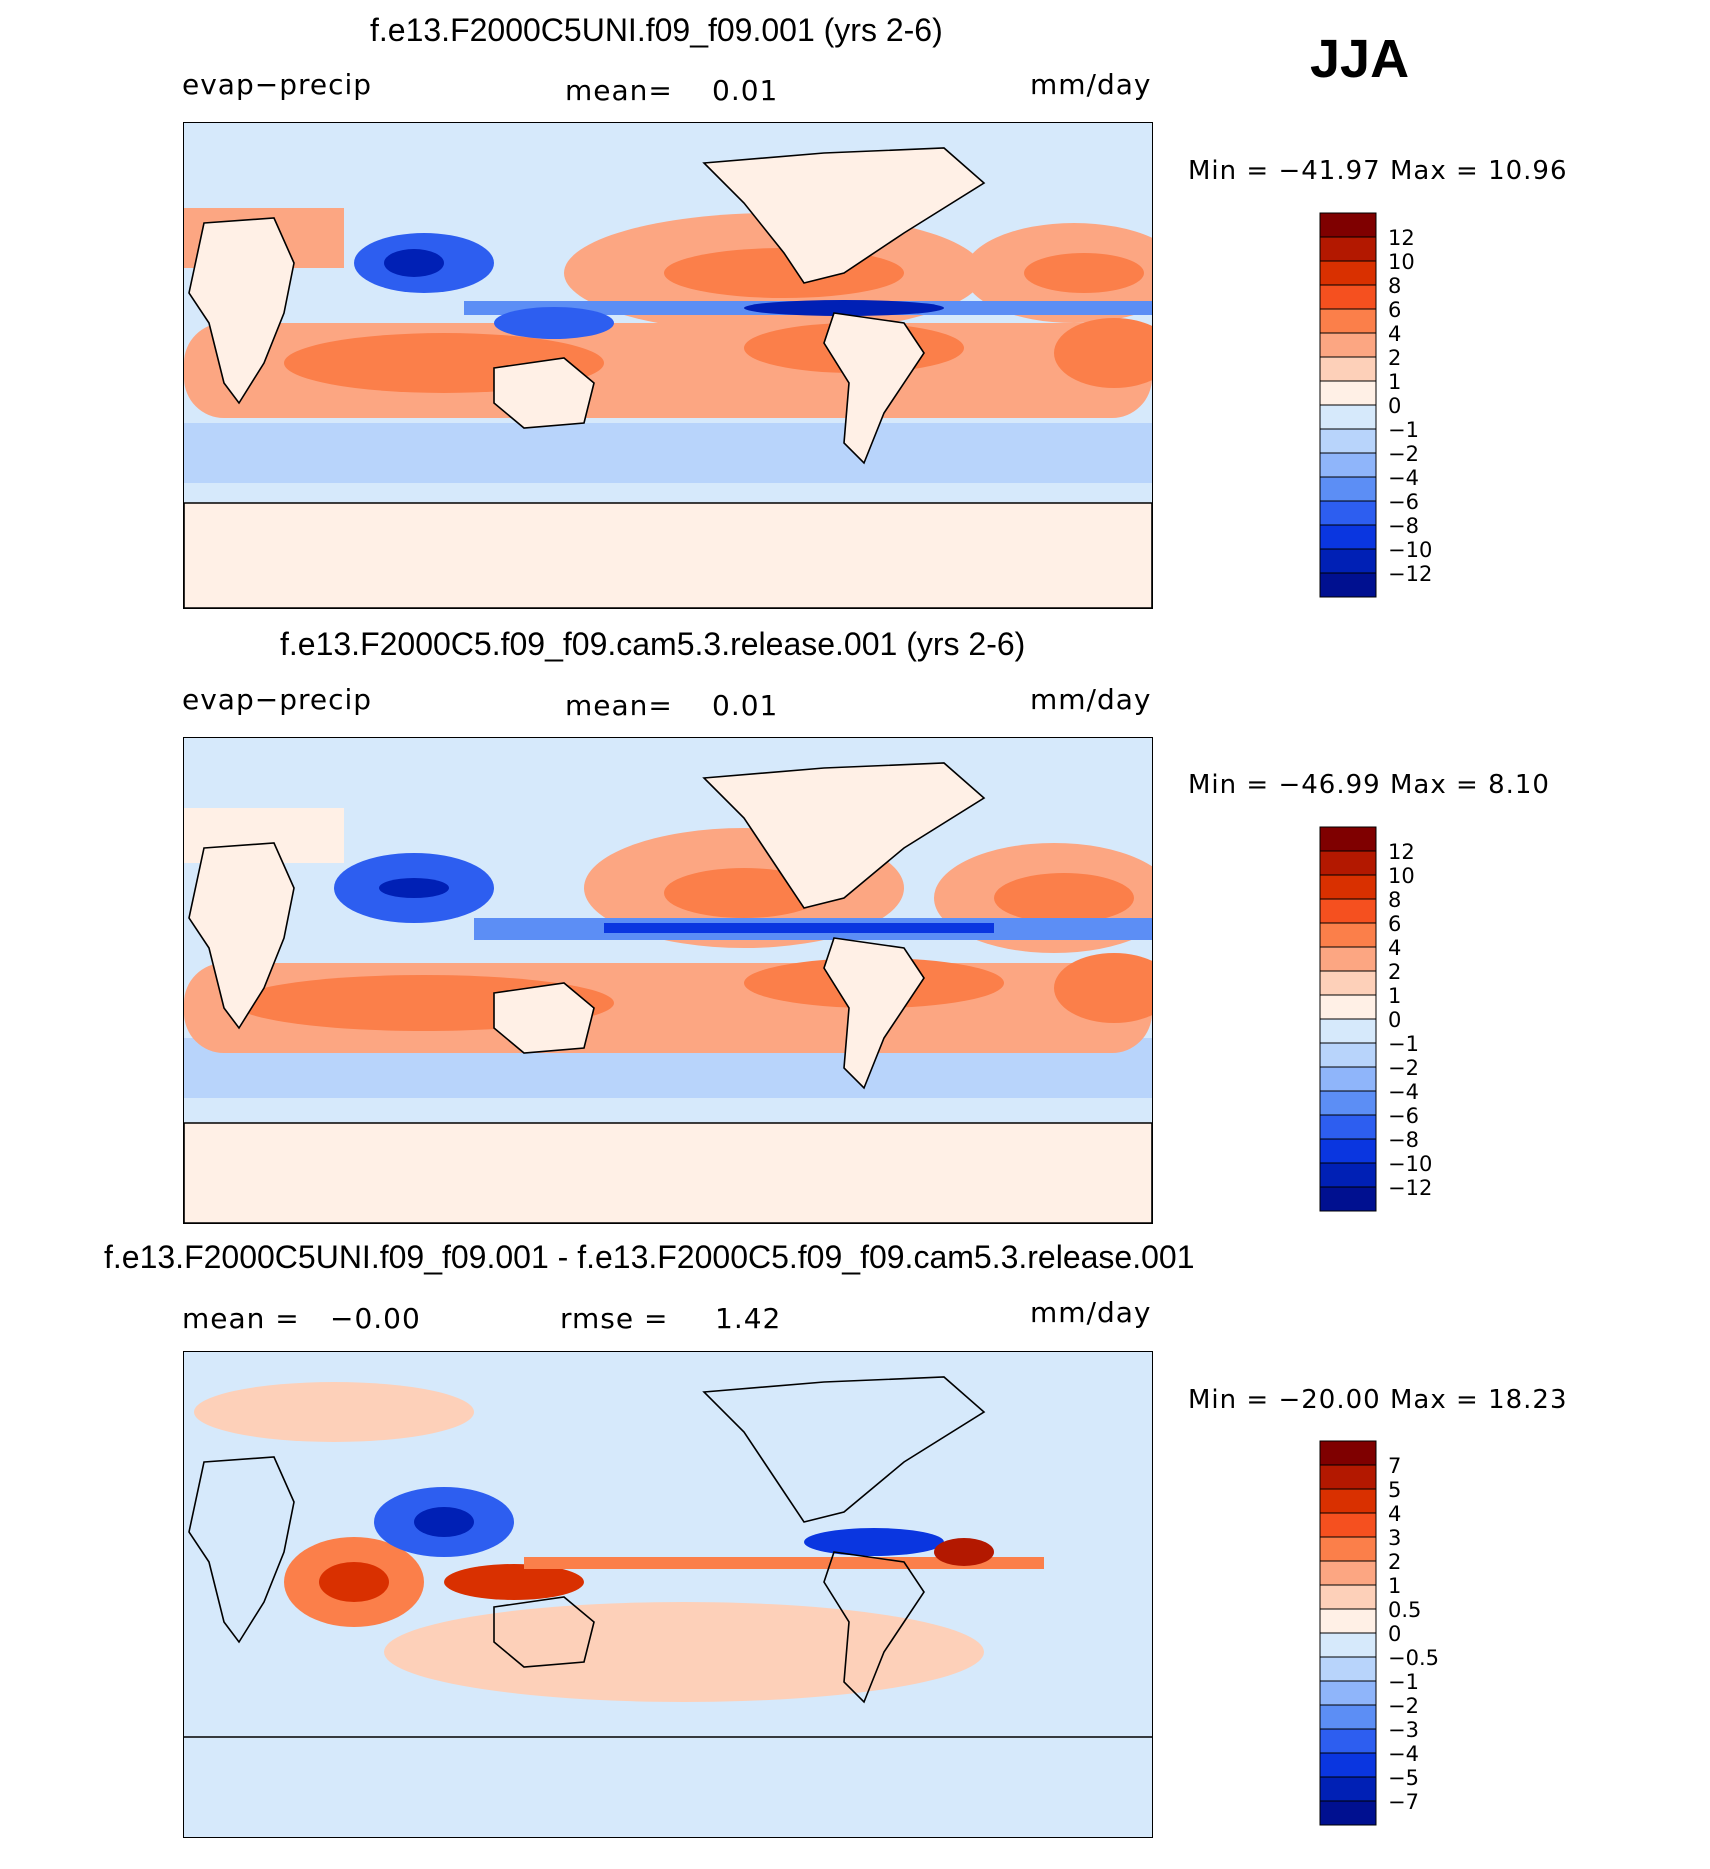 Image resolution: width=1710 pixels, height=1869 pixels. I want to click on colorbar-tick-label: 3, so click(1394, 1538).